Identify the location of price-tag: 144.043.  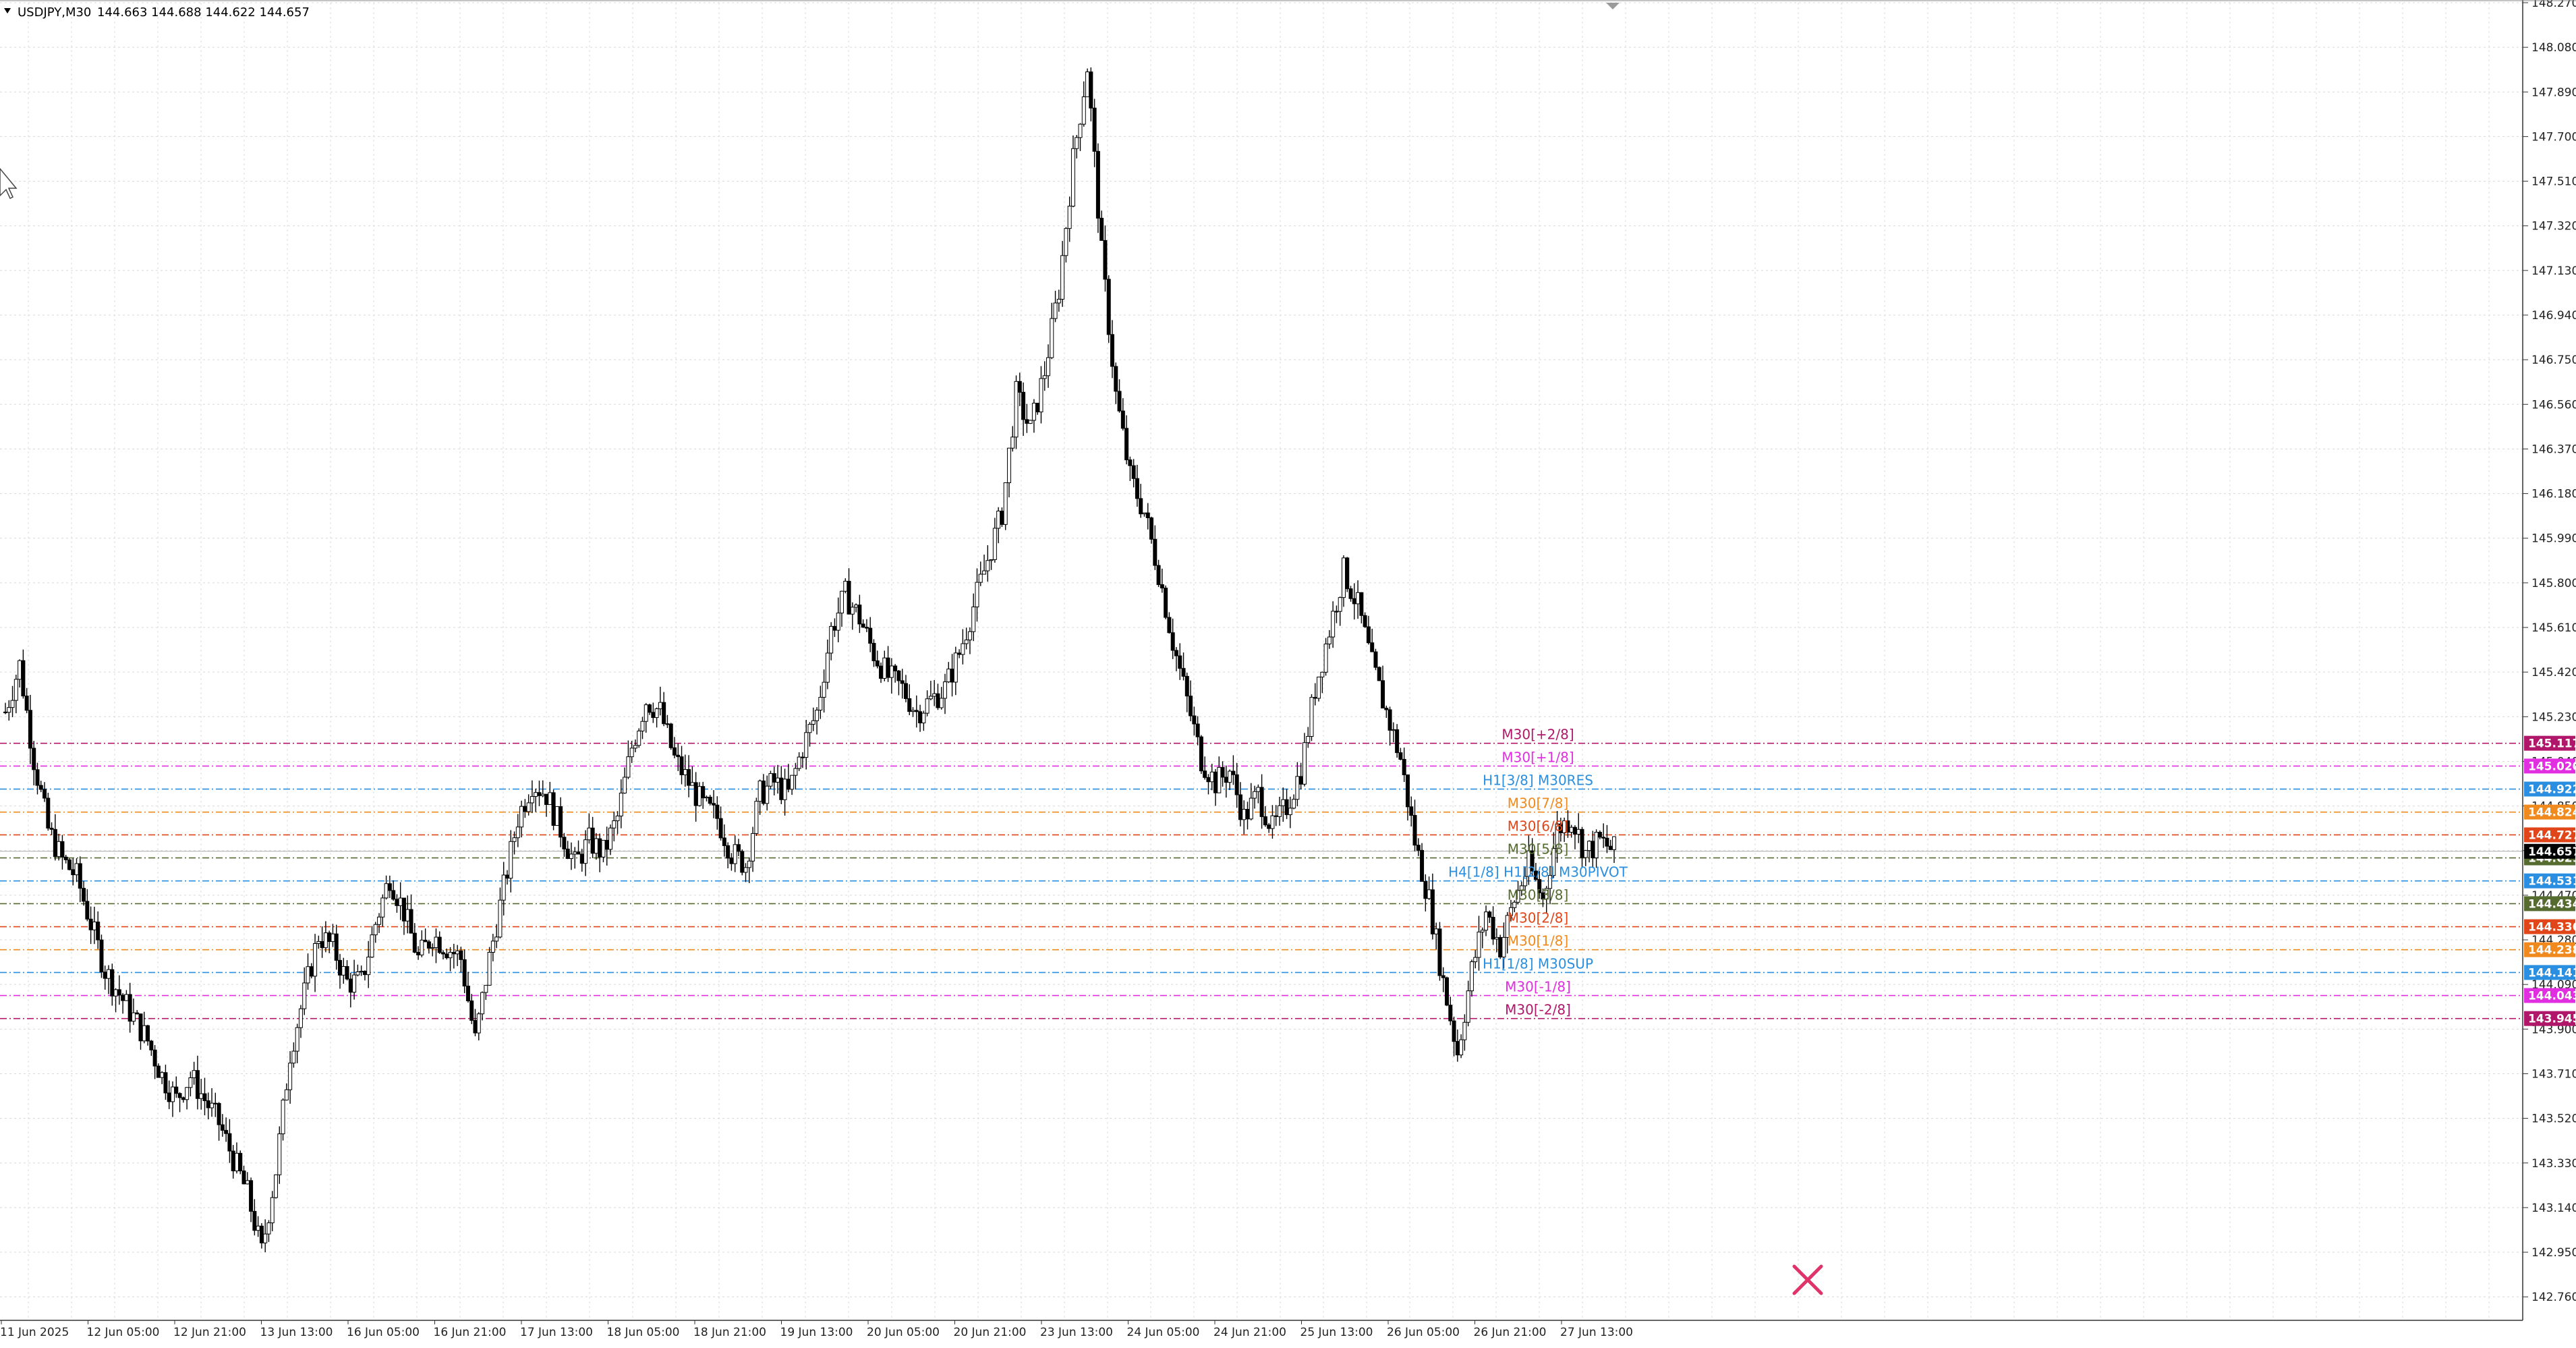
(2550, 996).